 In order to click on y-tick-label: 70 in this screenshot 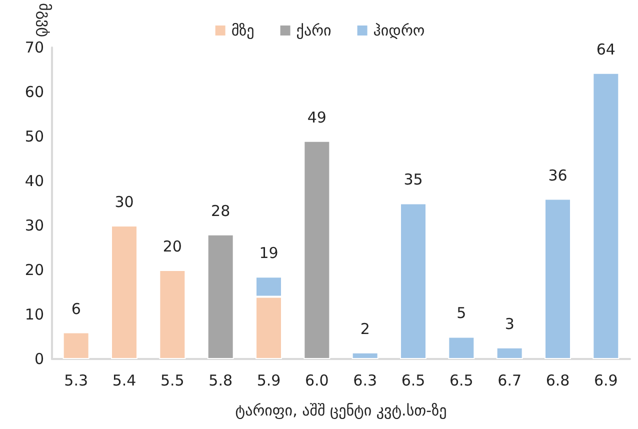, I will do `click(34, 47)`.